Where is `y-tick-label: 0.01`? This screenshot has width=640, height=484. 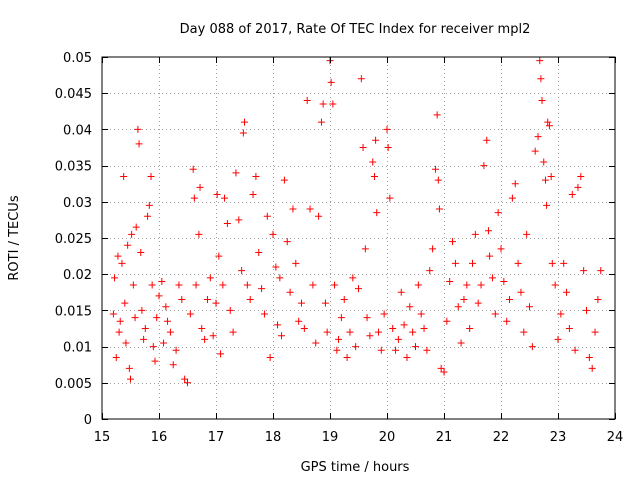 y-tick-label: 0.01 is located at coordinates (77, 348).